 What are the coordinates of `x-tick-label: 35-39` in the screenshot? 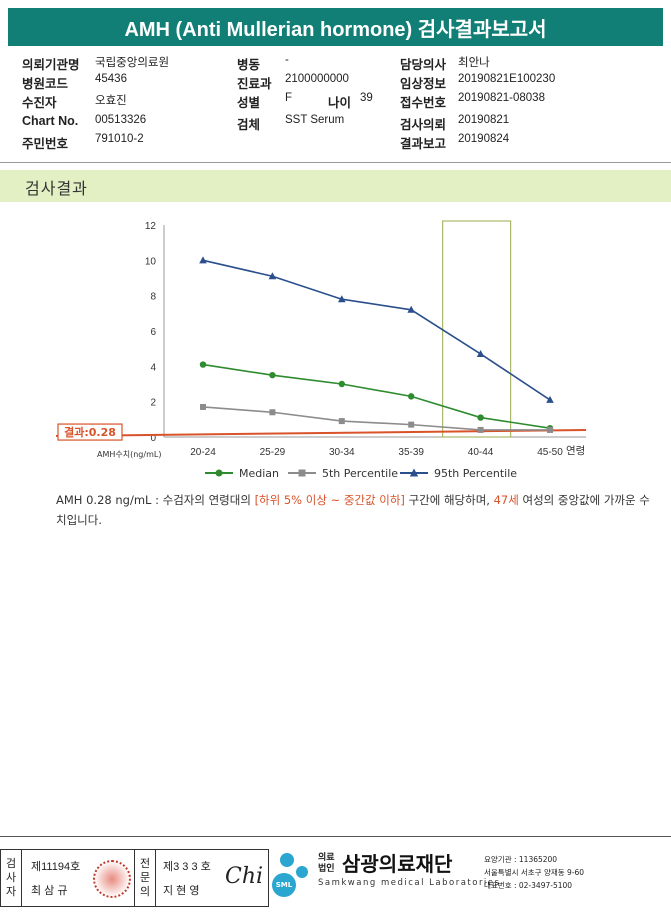 It's located at (411, 452).